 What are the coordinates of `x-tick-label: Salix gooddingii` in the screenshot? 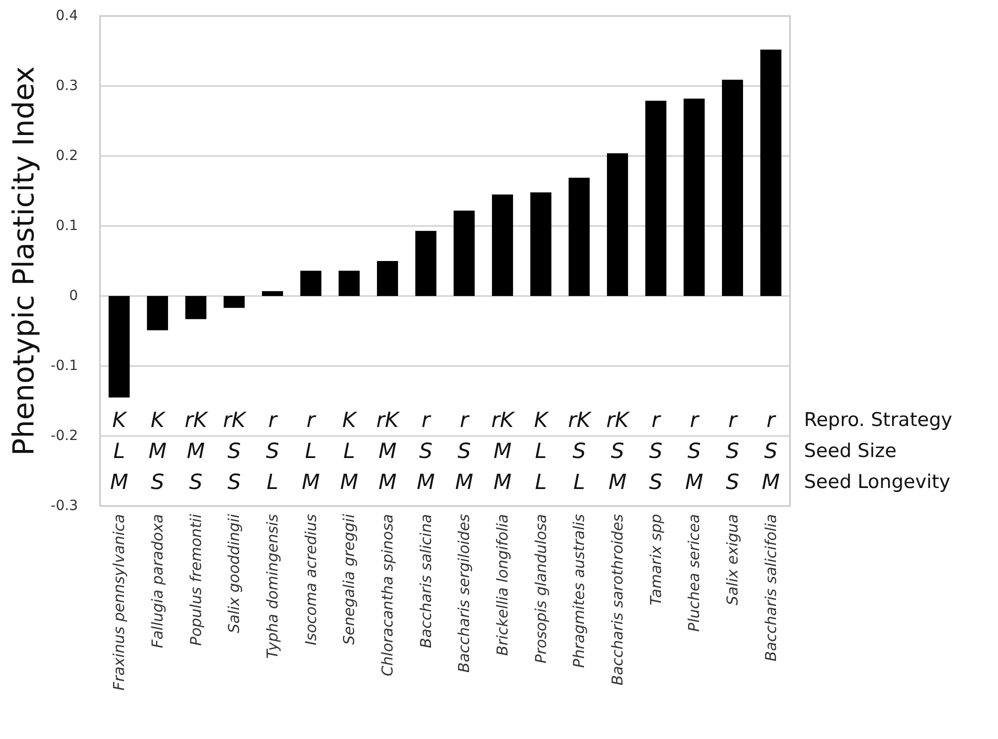 It's located at (234, 573).